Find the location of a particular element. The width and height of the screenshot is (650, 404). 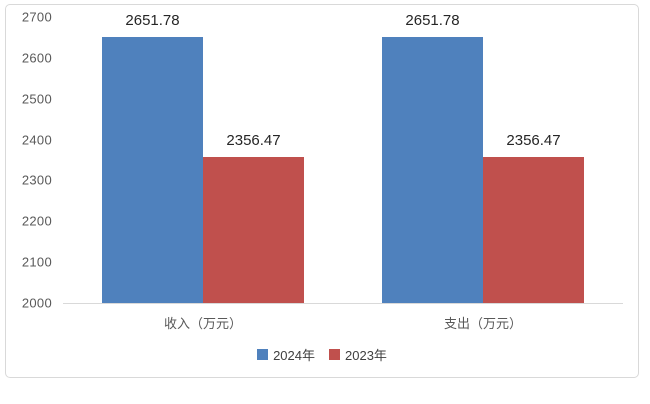

legend-swatch-2023-icon is located at coordinates (334, 354).